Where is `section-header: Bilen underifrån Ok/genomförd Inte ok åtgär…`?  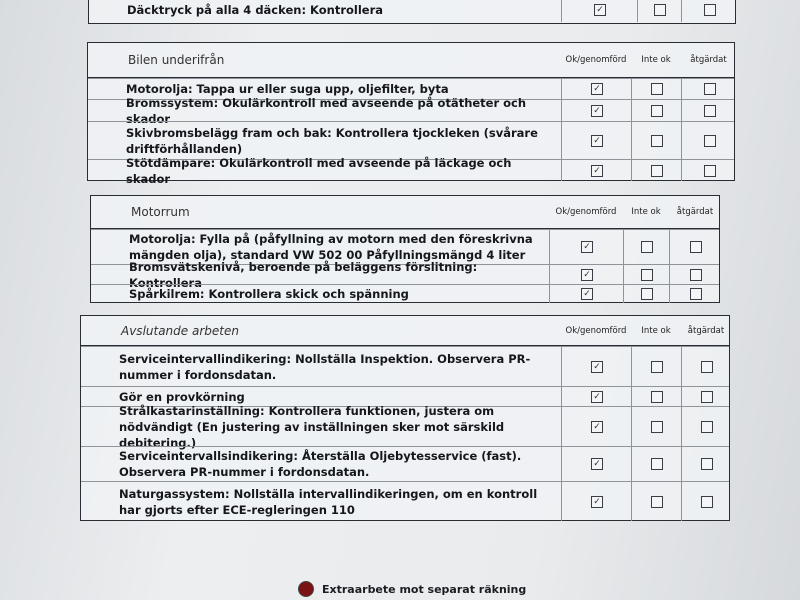 section-header: Bilen underifrån Ok/genomförd Inte ok åtgär… is located at coordinates (411, 60).